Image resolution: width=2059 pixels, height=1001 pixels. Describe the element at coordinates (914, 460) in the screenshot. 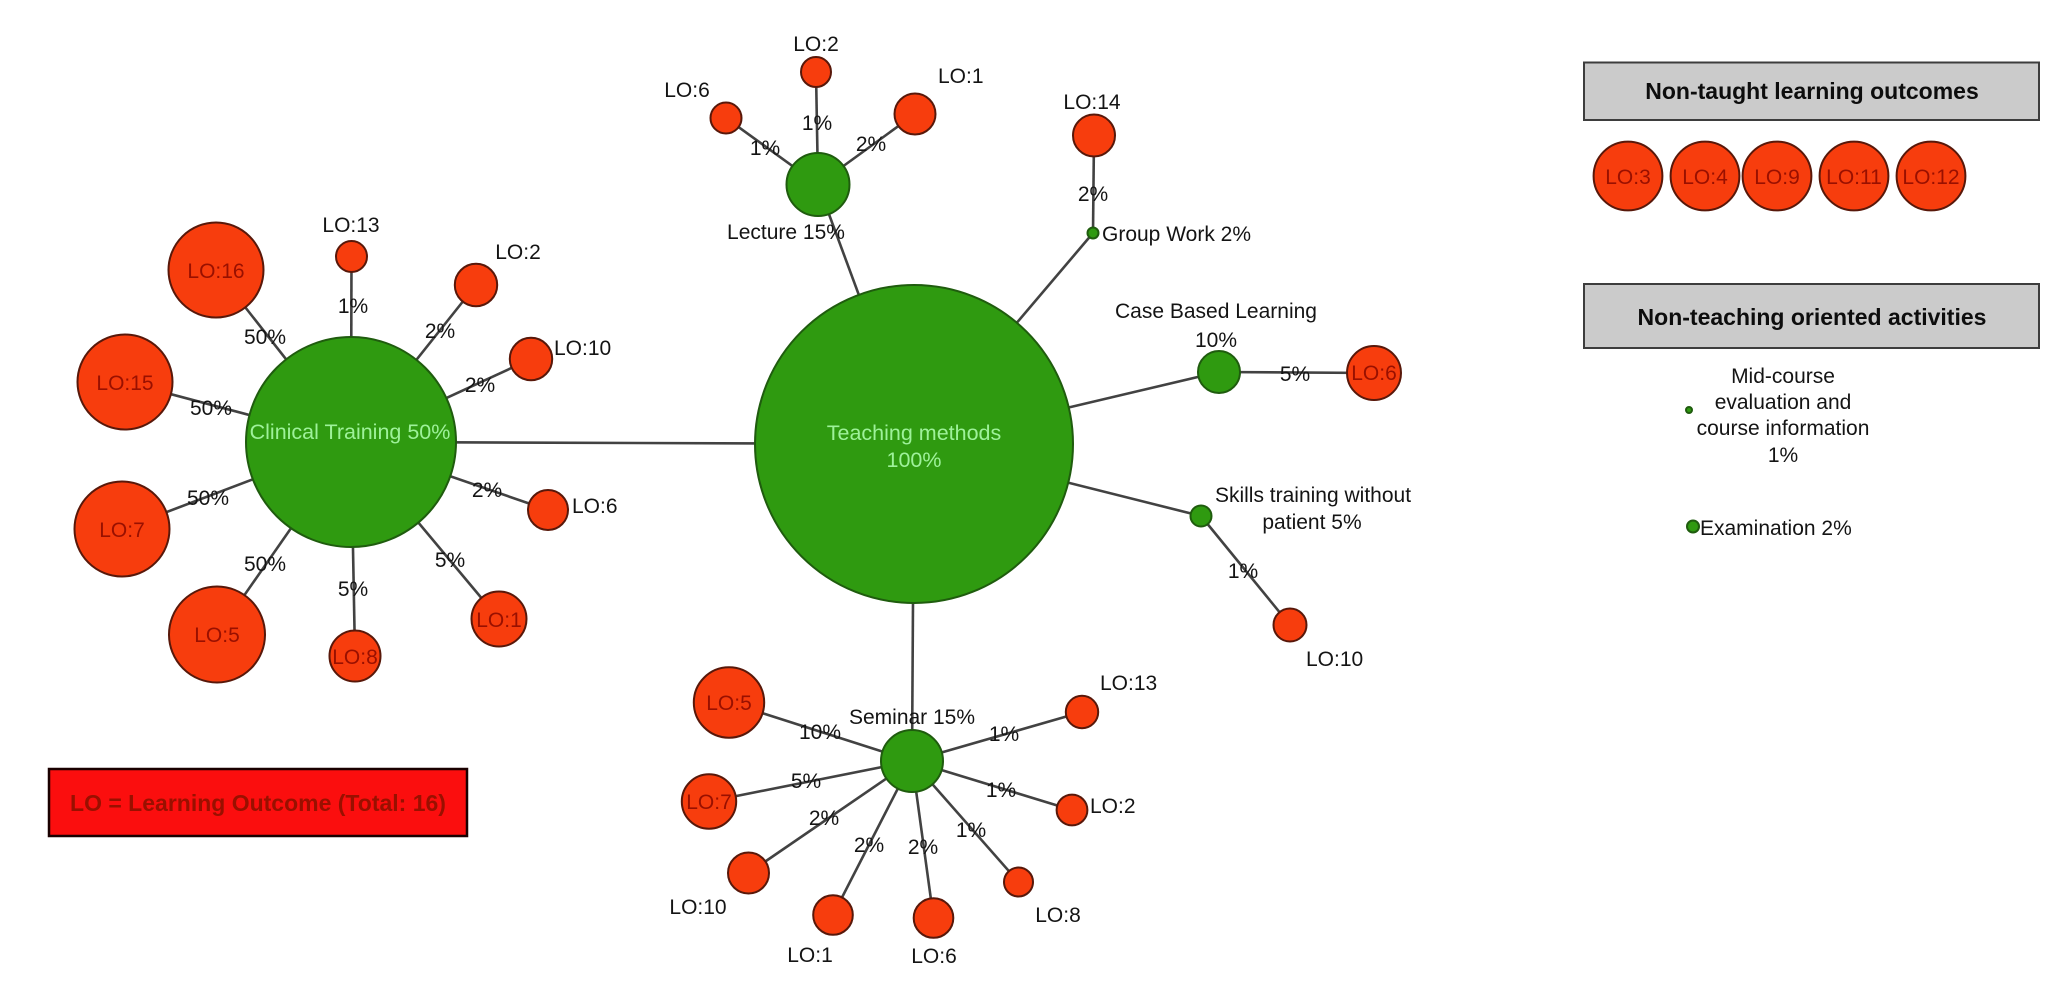

I see `svg-text: 100%` at that location.